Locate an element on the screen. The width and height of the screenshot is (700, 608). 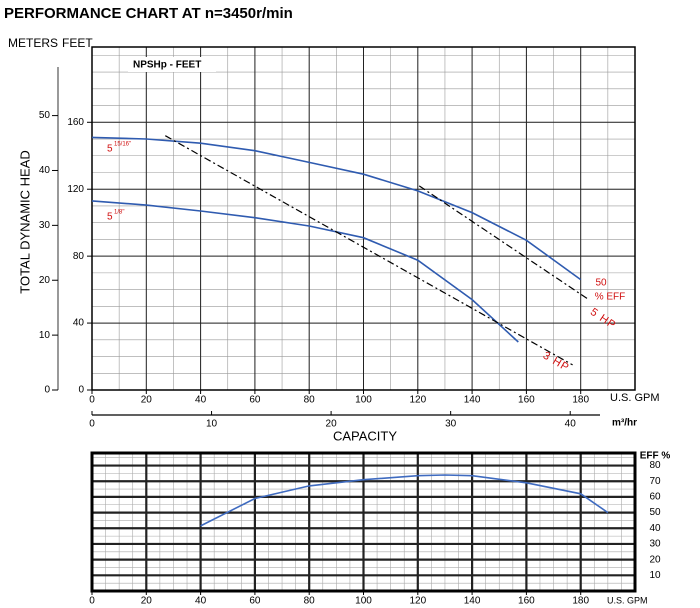
y-tick-label: 50 is located at coordinates (655, 512).